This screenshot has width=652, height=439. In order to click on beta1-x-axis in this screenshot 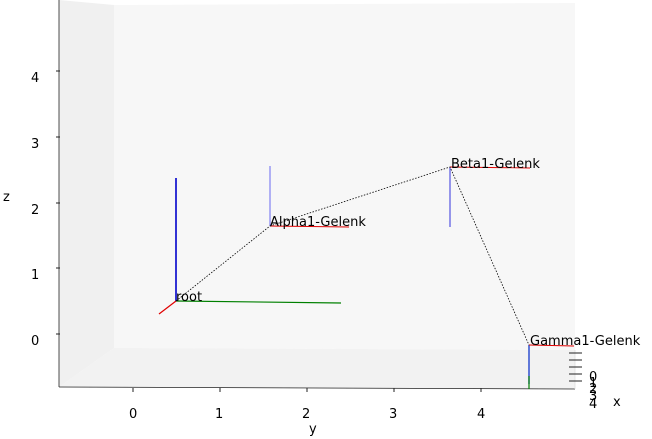, I will do `click(490, 167)`.